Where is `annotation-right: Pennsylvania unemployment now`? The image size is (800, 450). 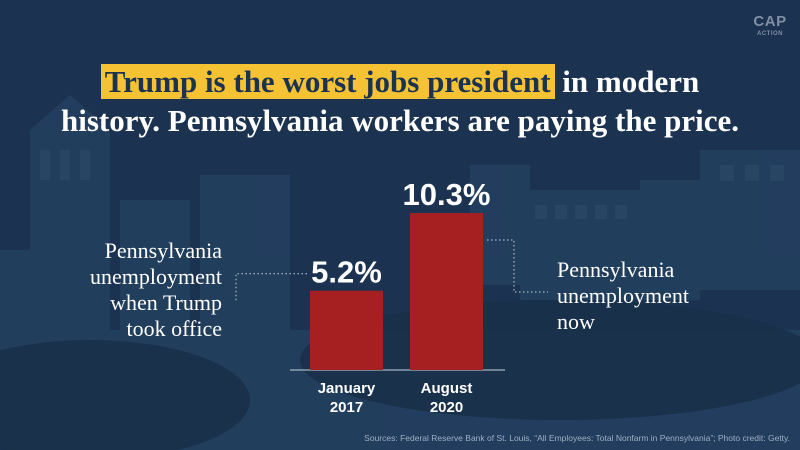 annotation-right: Pennsylvania unemployment now is located at coordinates (667, 296).